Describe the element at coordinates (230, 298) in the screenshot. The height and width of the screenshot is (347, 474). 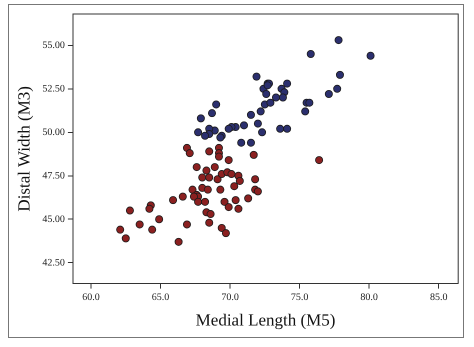
I see `x-tick-label: 70.0` at that location.